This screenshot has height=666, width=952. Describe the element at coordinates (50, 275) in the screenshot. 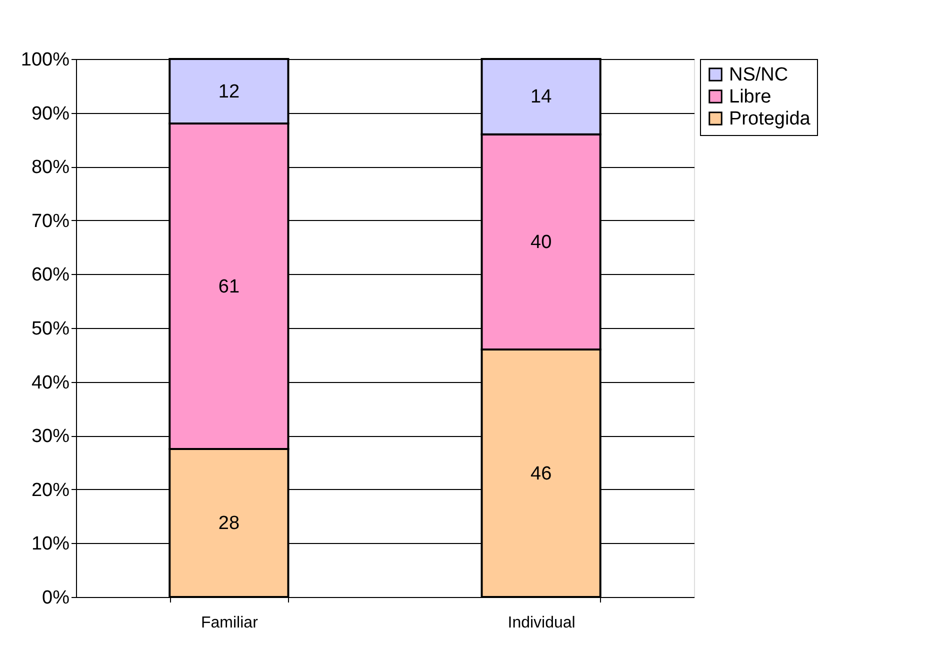

I see `y-tick-label: 60%` at that location.